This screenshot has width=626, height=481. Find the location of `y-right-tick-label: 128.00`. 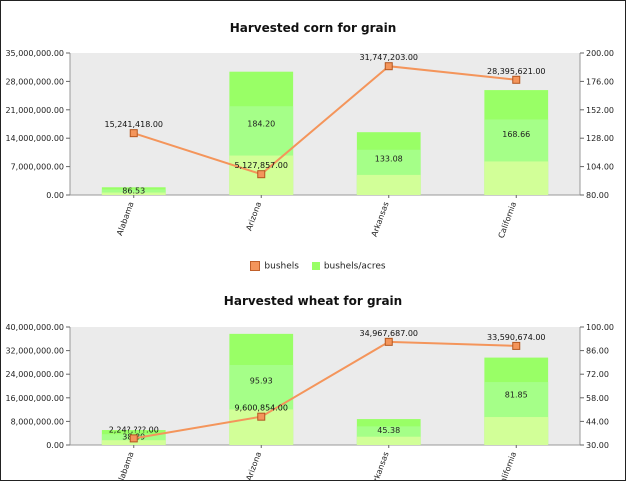

y-right-tick-label: 128.00 is located at coordinates (600, 138).